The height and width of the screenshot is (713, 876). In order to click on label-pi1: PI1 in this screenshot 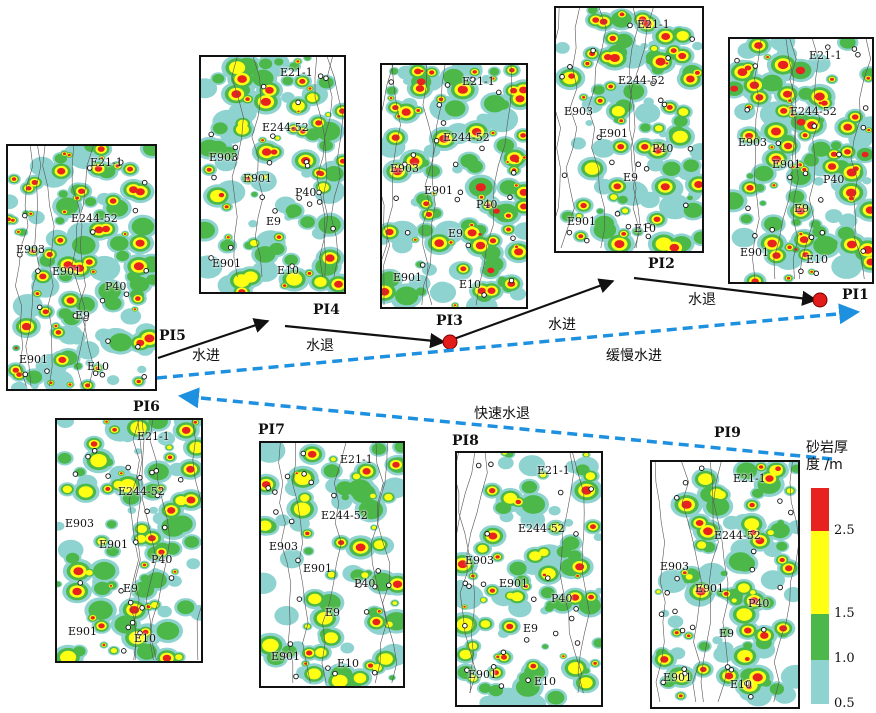, I will do `click(855, 295)`.